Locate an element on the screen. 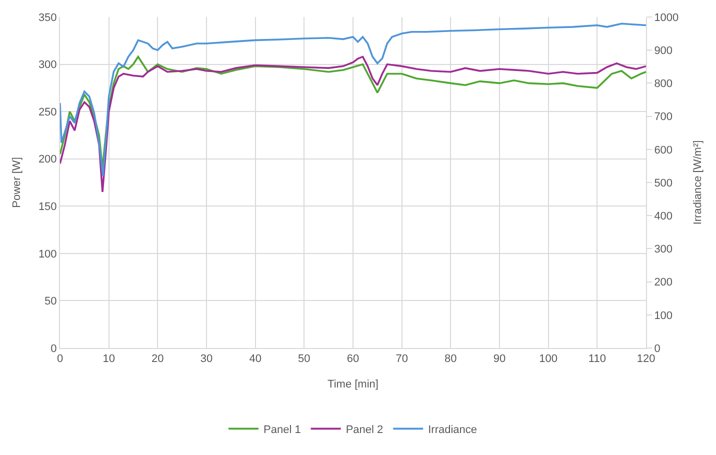 This screenshot has height=455, width=716. x-tick-label: 70 is located at coordinates (402, 359).